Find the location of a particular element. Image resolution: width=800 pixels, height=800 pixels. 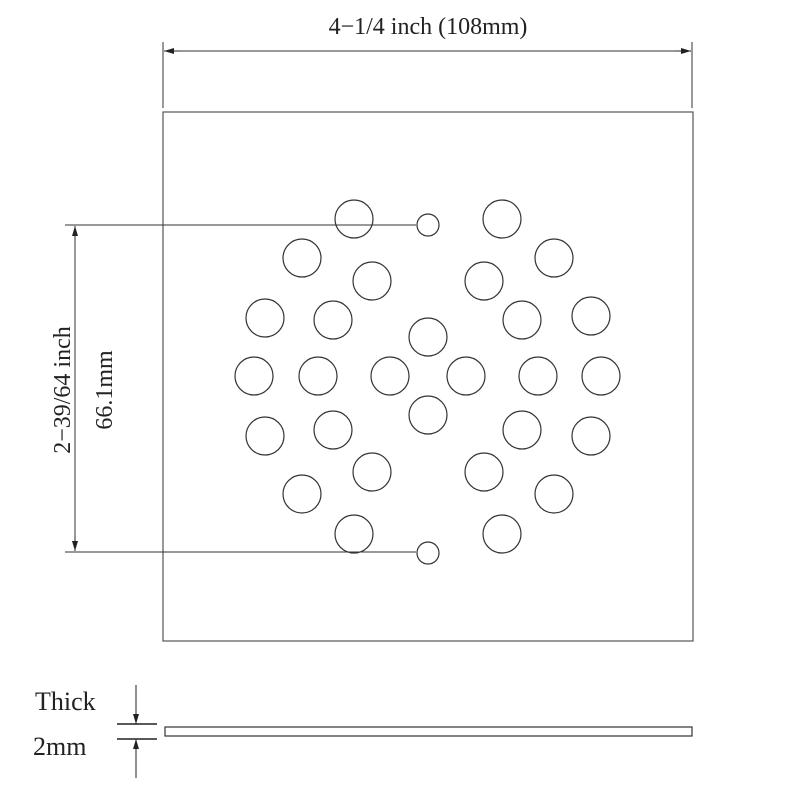

screw-hole-bottom is located at coordinates (428, 553).